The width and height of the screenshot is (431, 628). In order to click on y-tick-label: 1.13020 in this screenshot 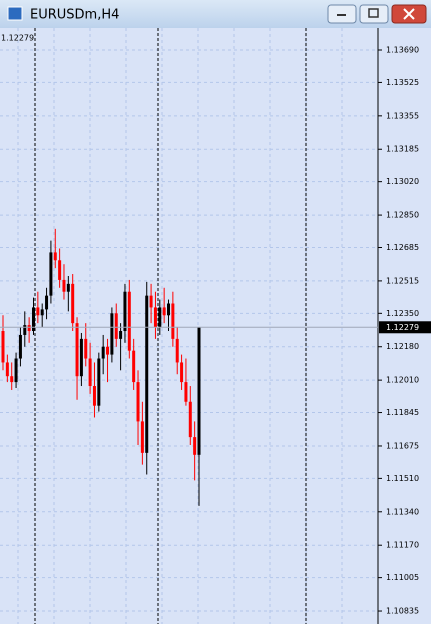, I will do `click(402, 181)`.